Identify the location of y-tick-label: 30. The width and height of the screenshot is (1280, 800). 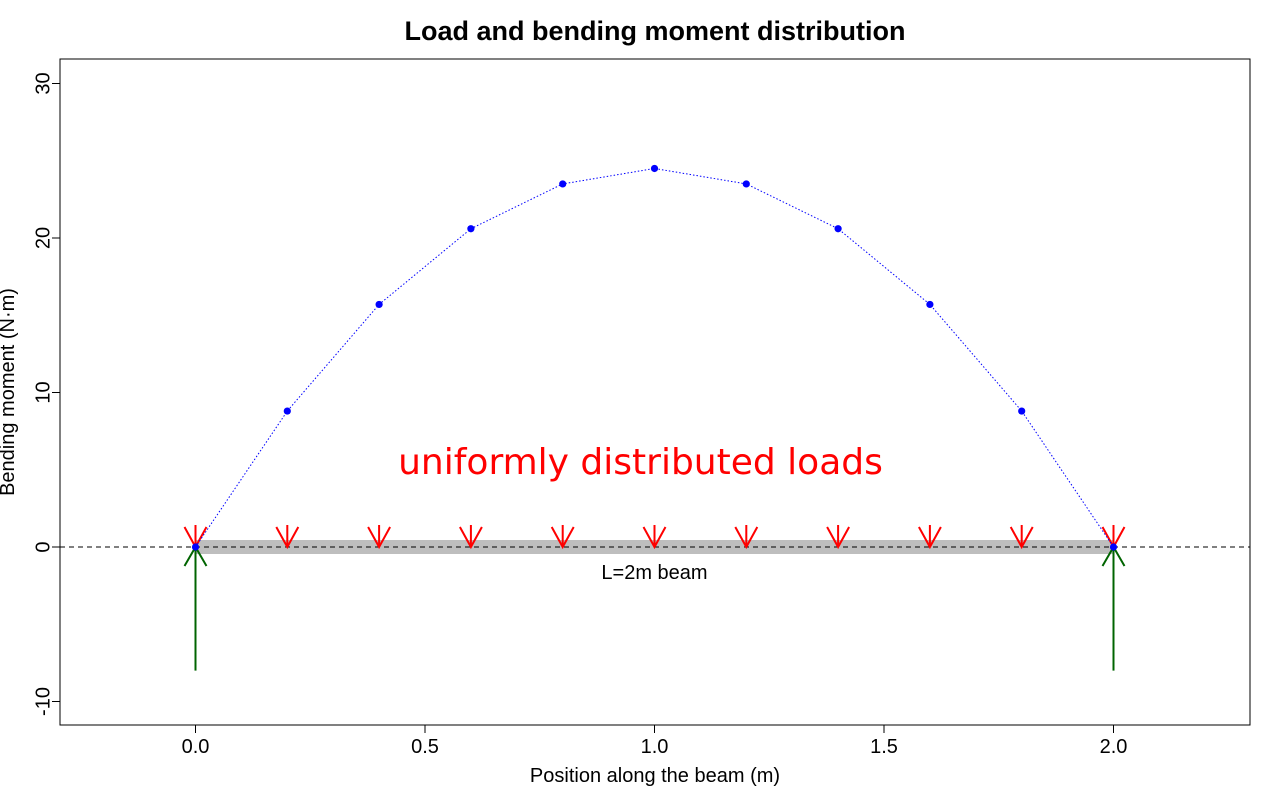
(43, 83).